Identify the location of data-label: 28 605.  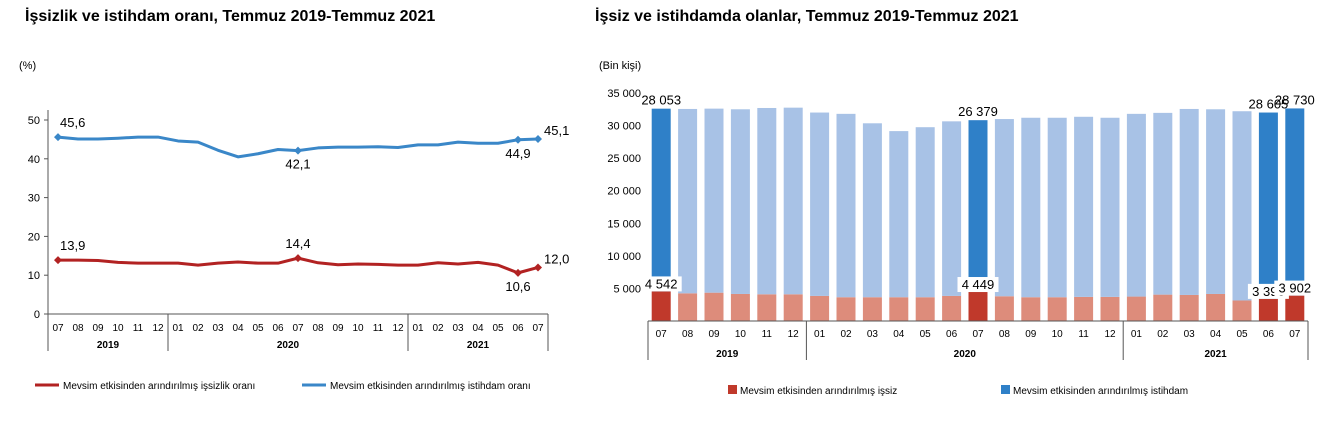
(1269, 104).